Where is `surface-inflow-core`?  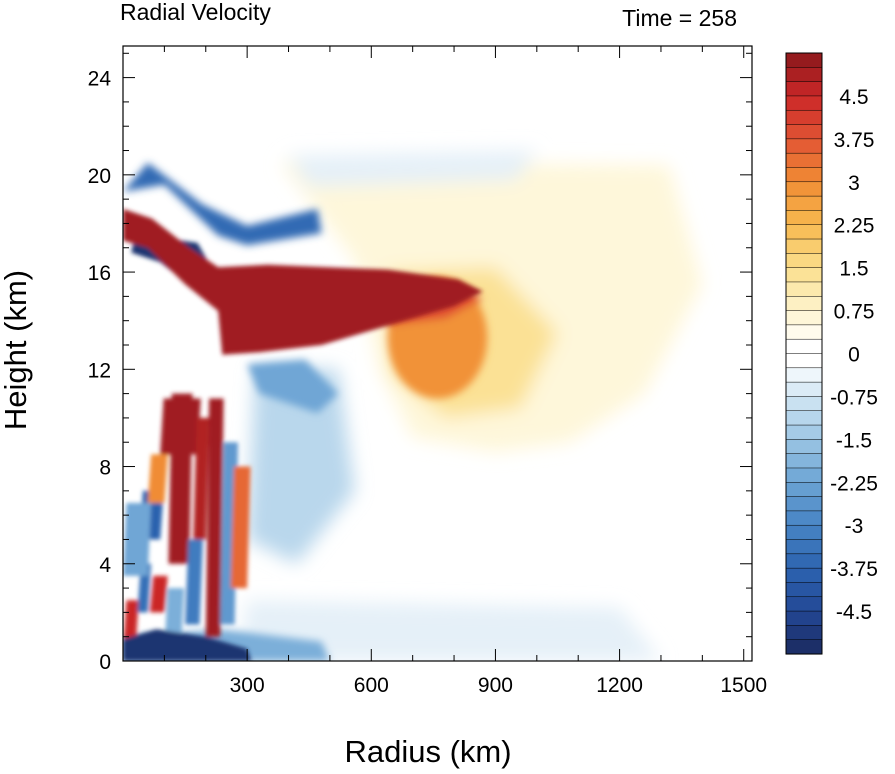 surface-inflow-core is located at coordinates (187, 645).